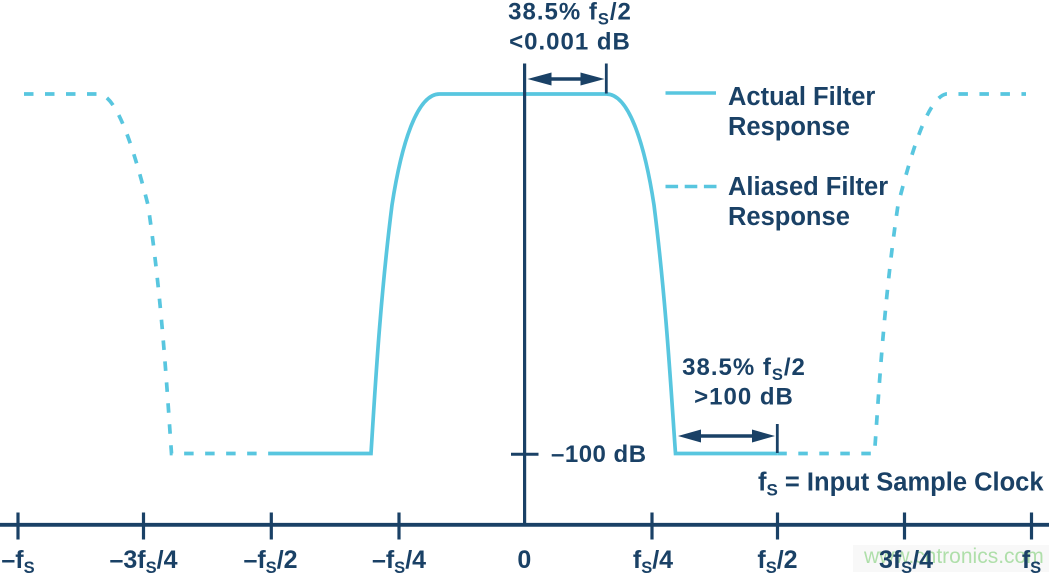  Describe the element at coordinates (953, 556) in the screenshot. I see `svg-text: www.cntronics.com` at that location.